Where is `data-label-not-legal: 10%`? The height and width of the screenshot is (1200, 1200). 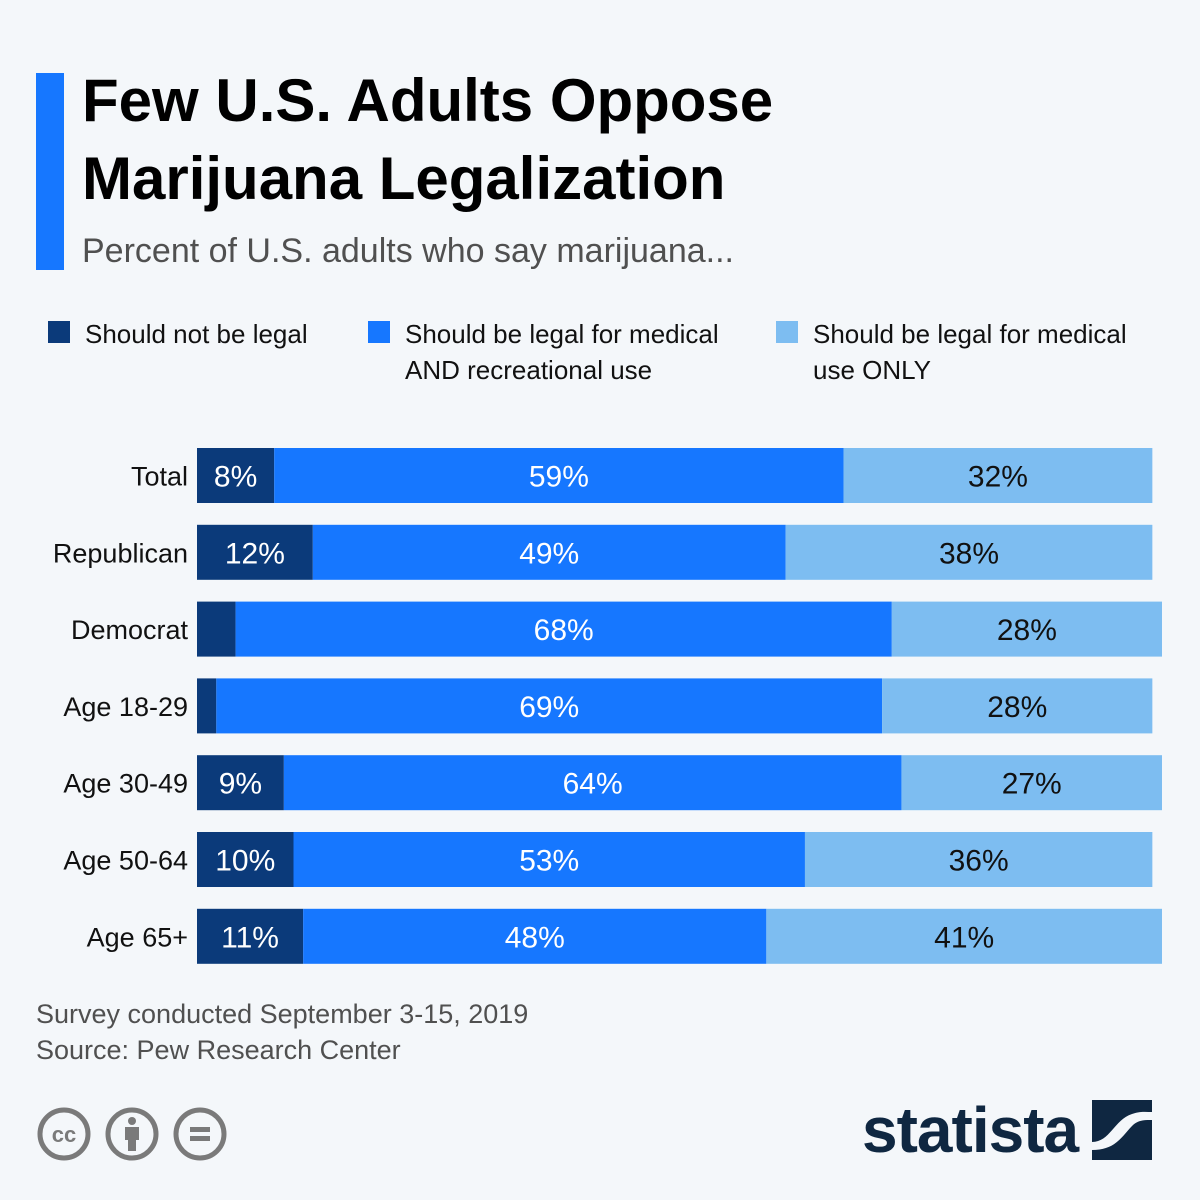 data-label-not-legal: 10% is located at coordinates (245, 861).